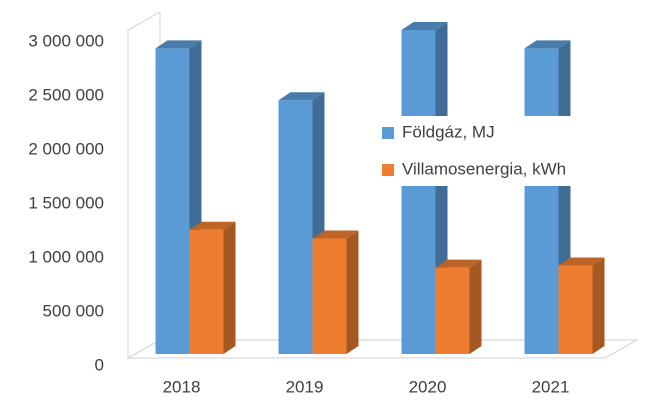 This screenshot has height=403, width=646. Describe the element at coordinates (448, 131) in the screenshot. I see `legend-label: Földgáz, MJ` at that location.